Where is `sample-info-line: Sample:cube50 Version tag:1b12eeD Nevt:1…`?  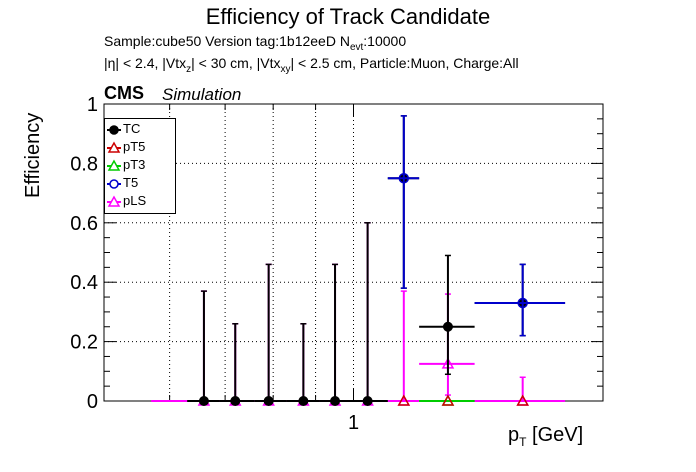 sample-info-line: Sample:cube50 Version tag:1b12eeD Nevt:1… is located at coordinates (255, 43).